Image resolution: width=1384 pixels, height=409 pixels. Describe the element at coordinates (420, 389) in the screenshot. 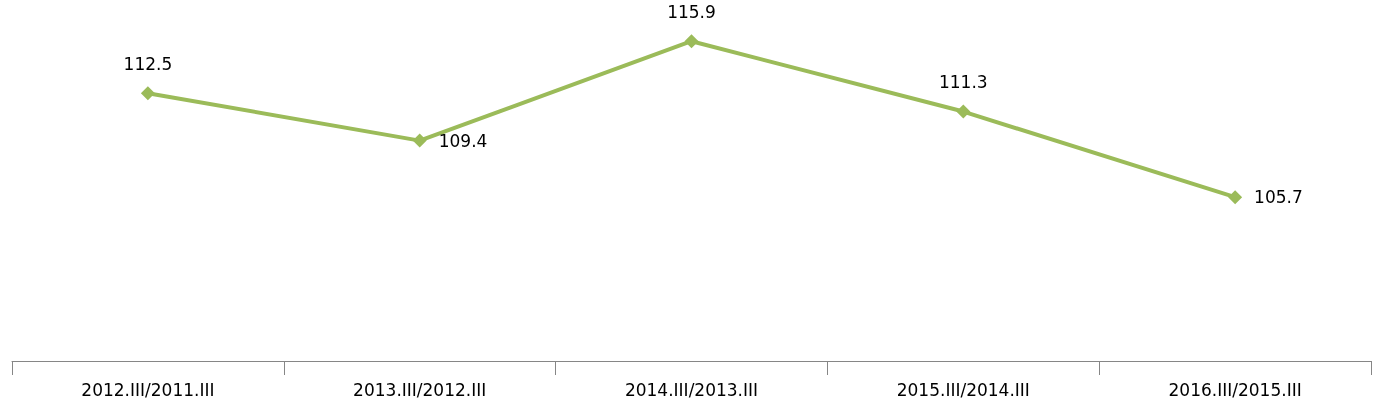

I see `x-tick-label: 2013.III/2012.III` at that location.